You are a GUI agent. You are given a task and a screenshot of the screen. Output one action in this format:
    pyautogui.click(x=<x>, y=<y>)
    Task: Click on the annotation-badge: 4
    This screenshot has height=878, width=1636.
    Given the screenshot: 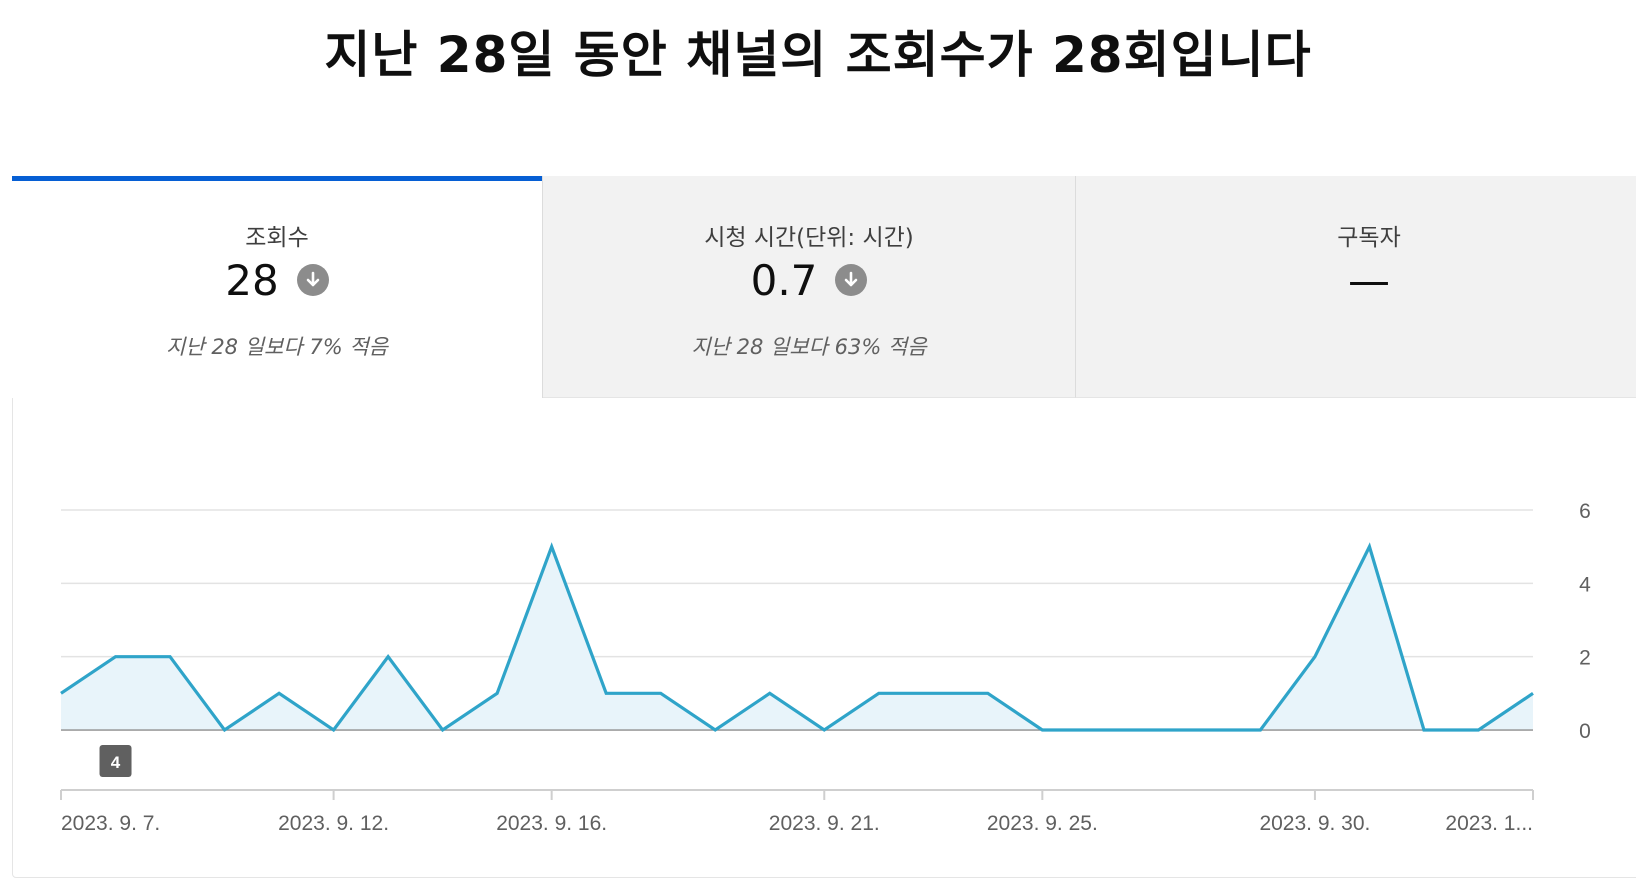 What is the action you would take?
    pyautogui.click(x=116, y=761)
    